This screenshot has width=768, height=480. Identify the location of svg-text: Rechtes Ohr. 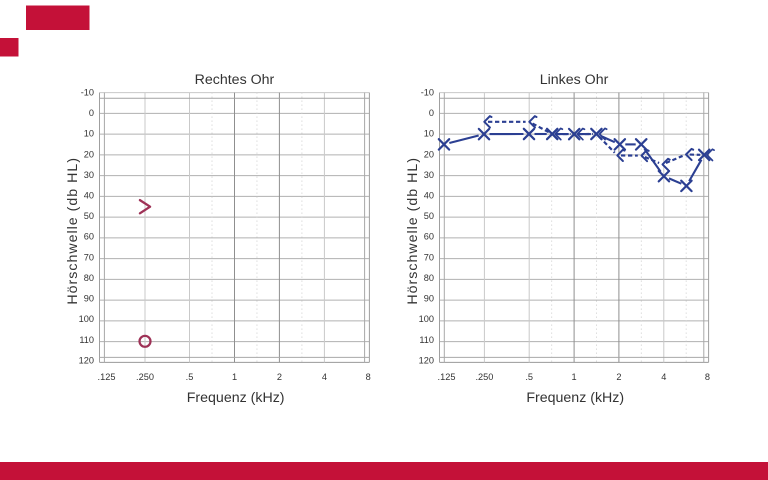
(235, 80).